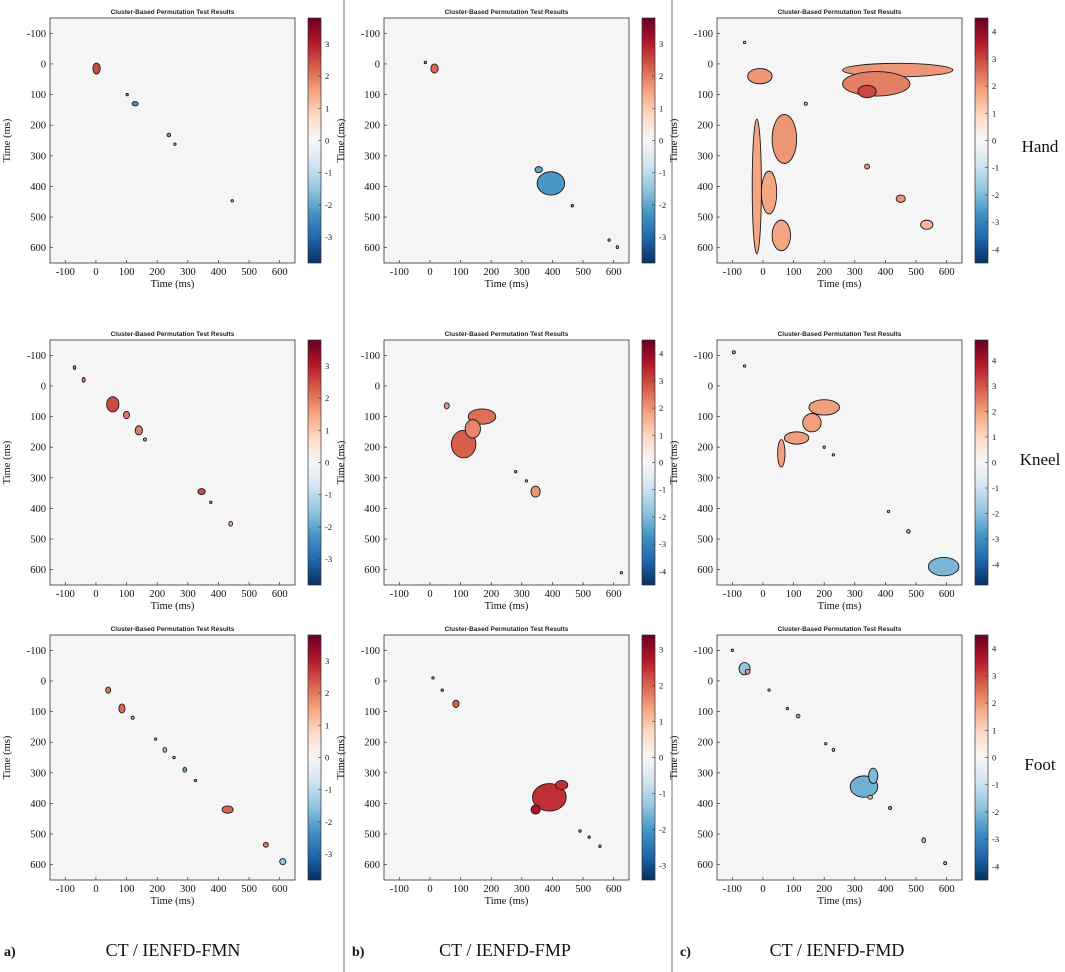 The width and height of the screenshot is (1065, 972). What do you see at coordinates (614, 889) in the screenshot?
I see `x-tick-label: 600` at bounding box center [614, 889].